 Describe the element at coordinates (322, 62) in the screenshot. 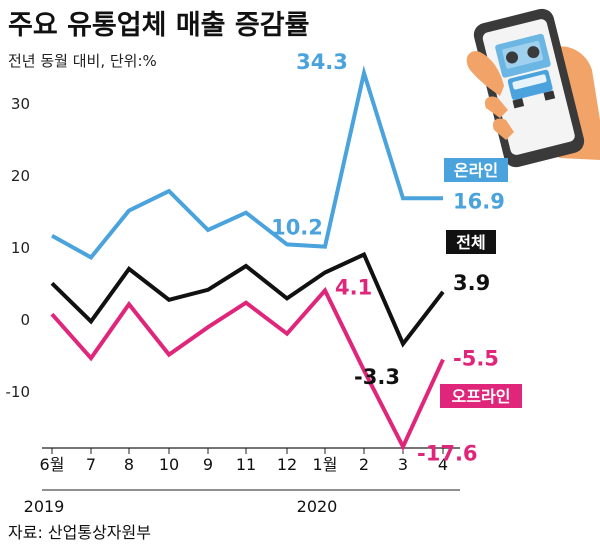

I see `data-label-online: 34.3` at that location.